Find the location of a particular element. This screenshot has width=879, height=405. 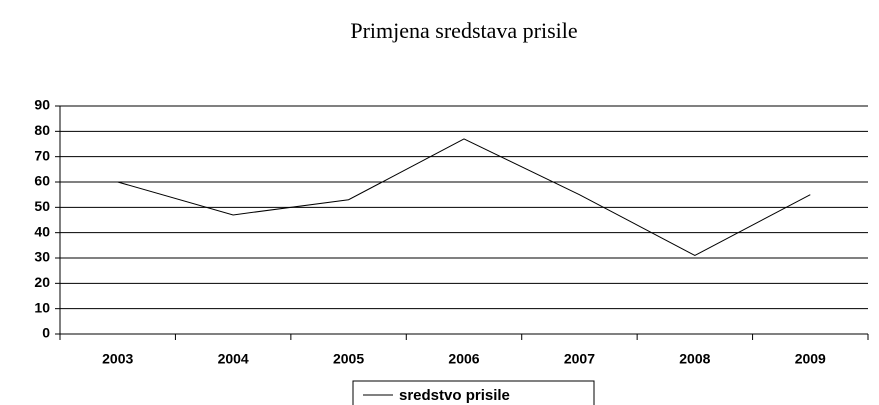

y-tick-label: 60 is located at coordinates (42, 181).